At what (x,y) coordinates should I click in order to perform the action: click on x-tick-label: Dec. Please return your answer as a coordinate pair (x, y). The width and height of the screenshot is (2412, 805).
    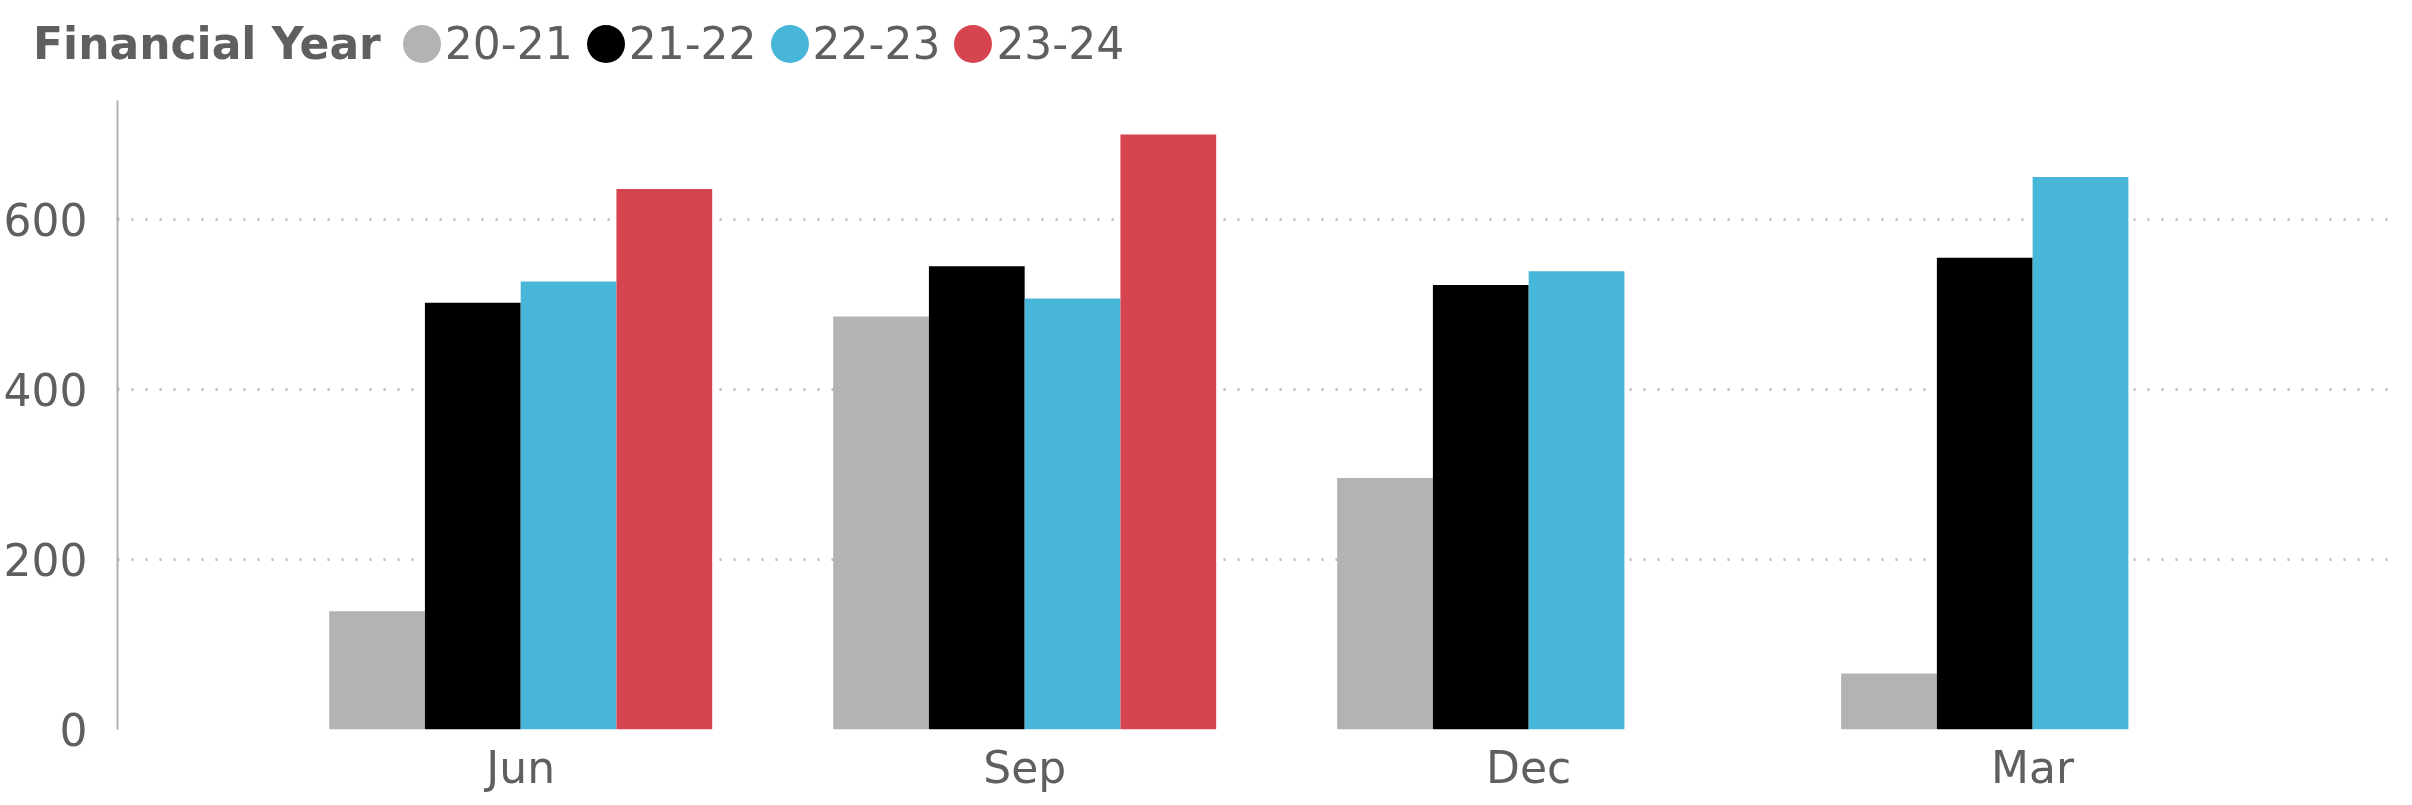
    Looking at the image, I should click on (1529, 767).